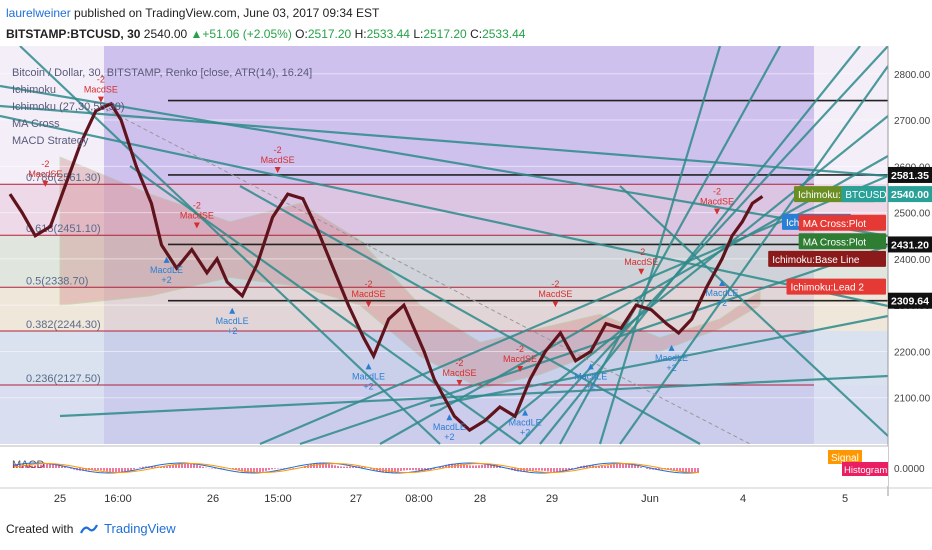 Image resolution: width=932 pixels, height=550 pixels. I want to click on price-axis-background, so click(910, 271).